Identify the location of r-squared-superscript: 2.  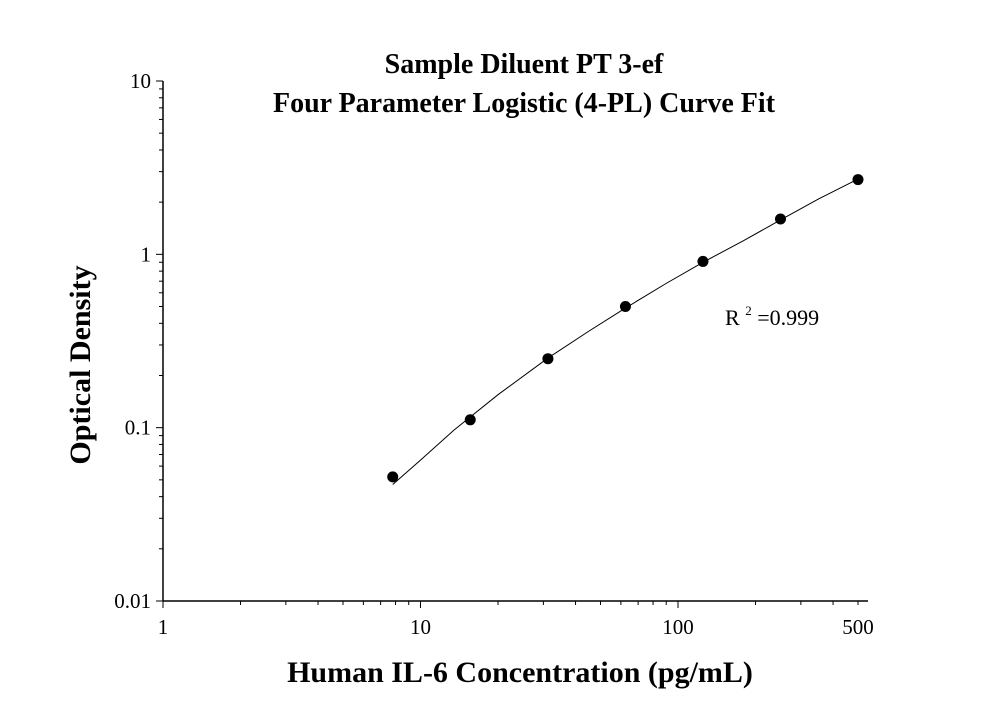
(748, 310).